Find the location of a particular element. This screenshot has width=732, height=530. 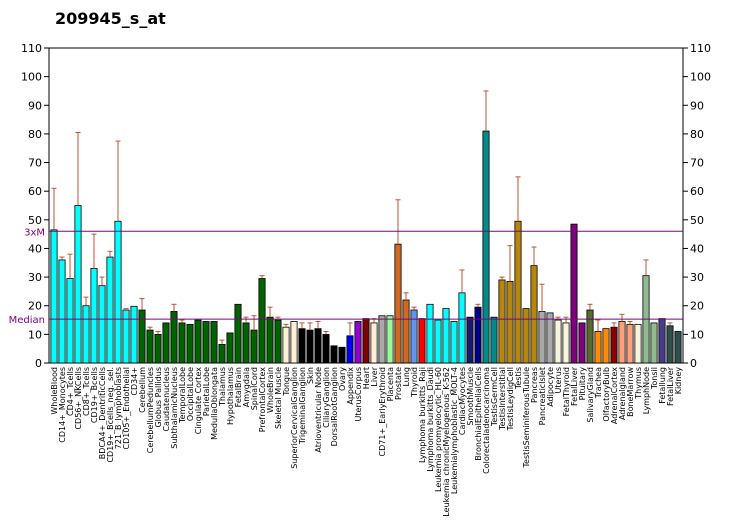

x-tick-label: SuperiorCervicalGanglion is located at coordinates (294, 418).